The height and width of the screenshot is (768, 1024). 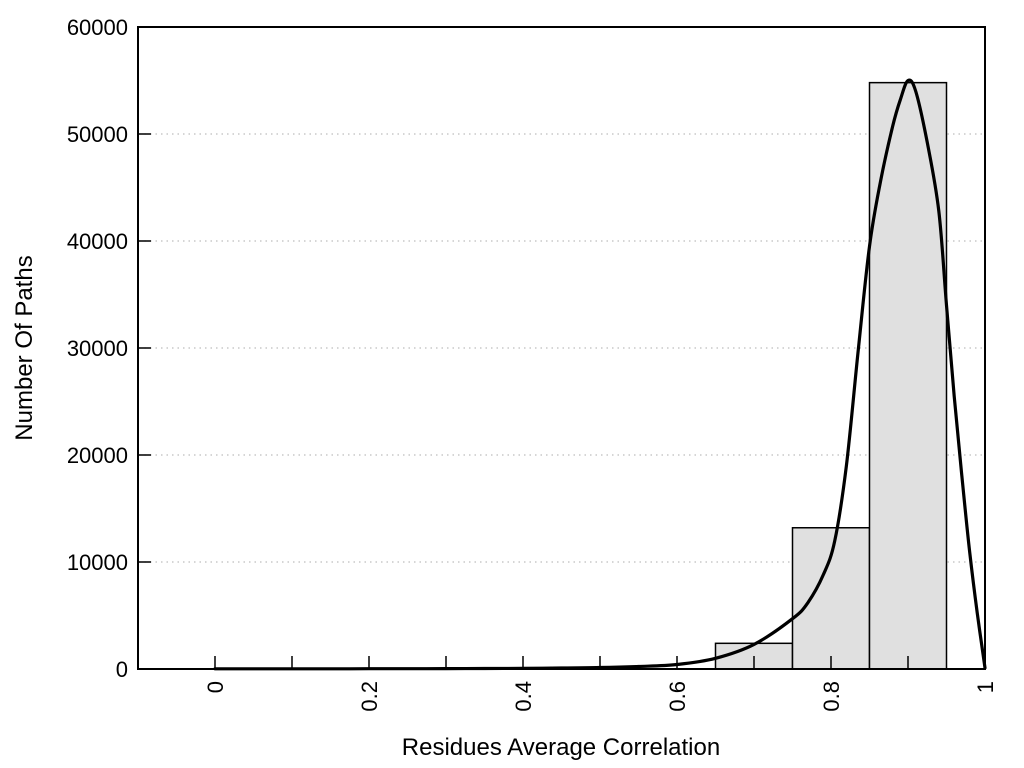 What do you see at coordinates (97, 348) in the screenshot?
I see `y-tick-label: 30000` at bounding box center [97, 348].